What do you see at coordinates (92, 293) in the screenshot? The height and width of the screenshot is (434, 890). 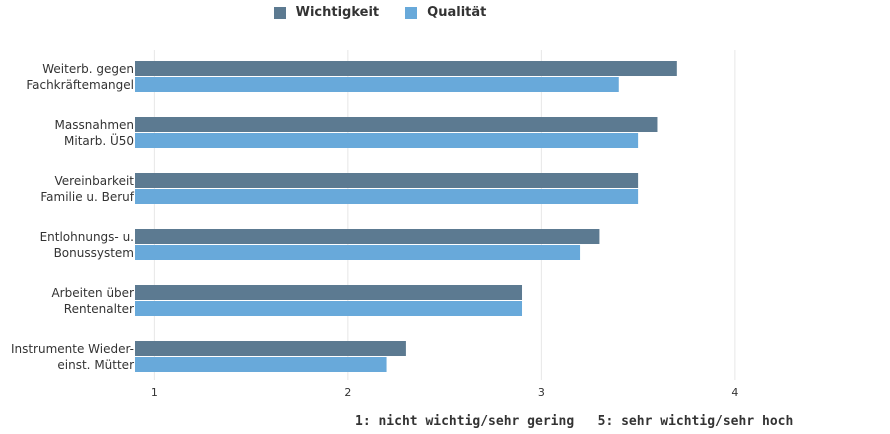 I see `category-label-4-0: Arbeiten über` at bounding box center [92, 293].